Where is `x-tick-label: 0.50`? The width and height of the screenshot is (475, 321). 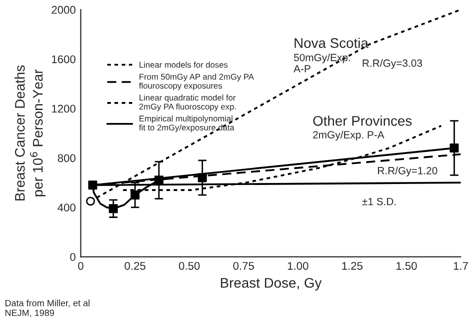
x-tick-label: 0.50 is located at coordinates (189, 266).